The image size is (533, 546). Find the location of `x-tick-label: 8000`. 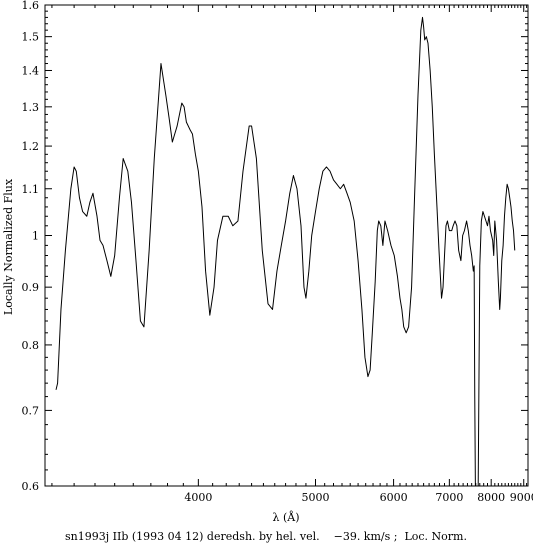

x-tick-label: 8000 is located at coordinates (491, 497).